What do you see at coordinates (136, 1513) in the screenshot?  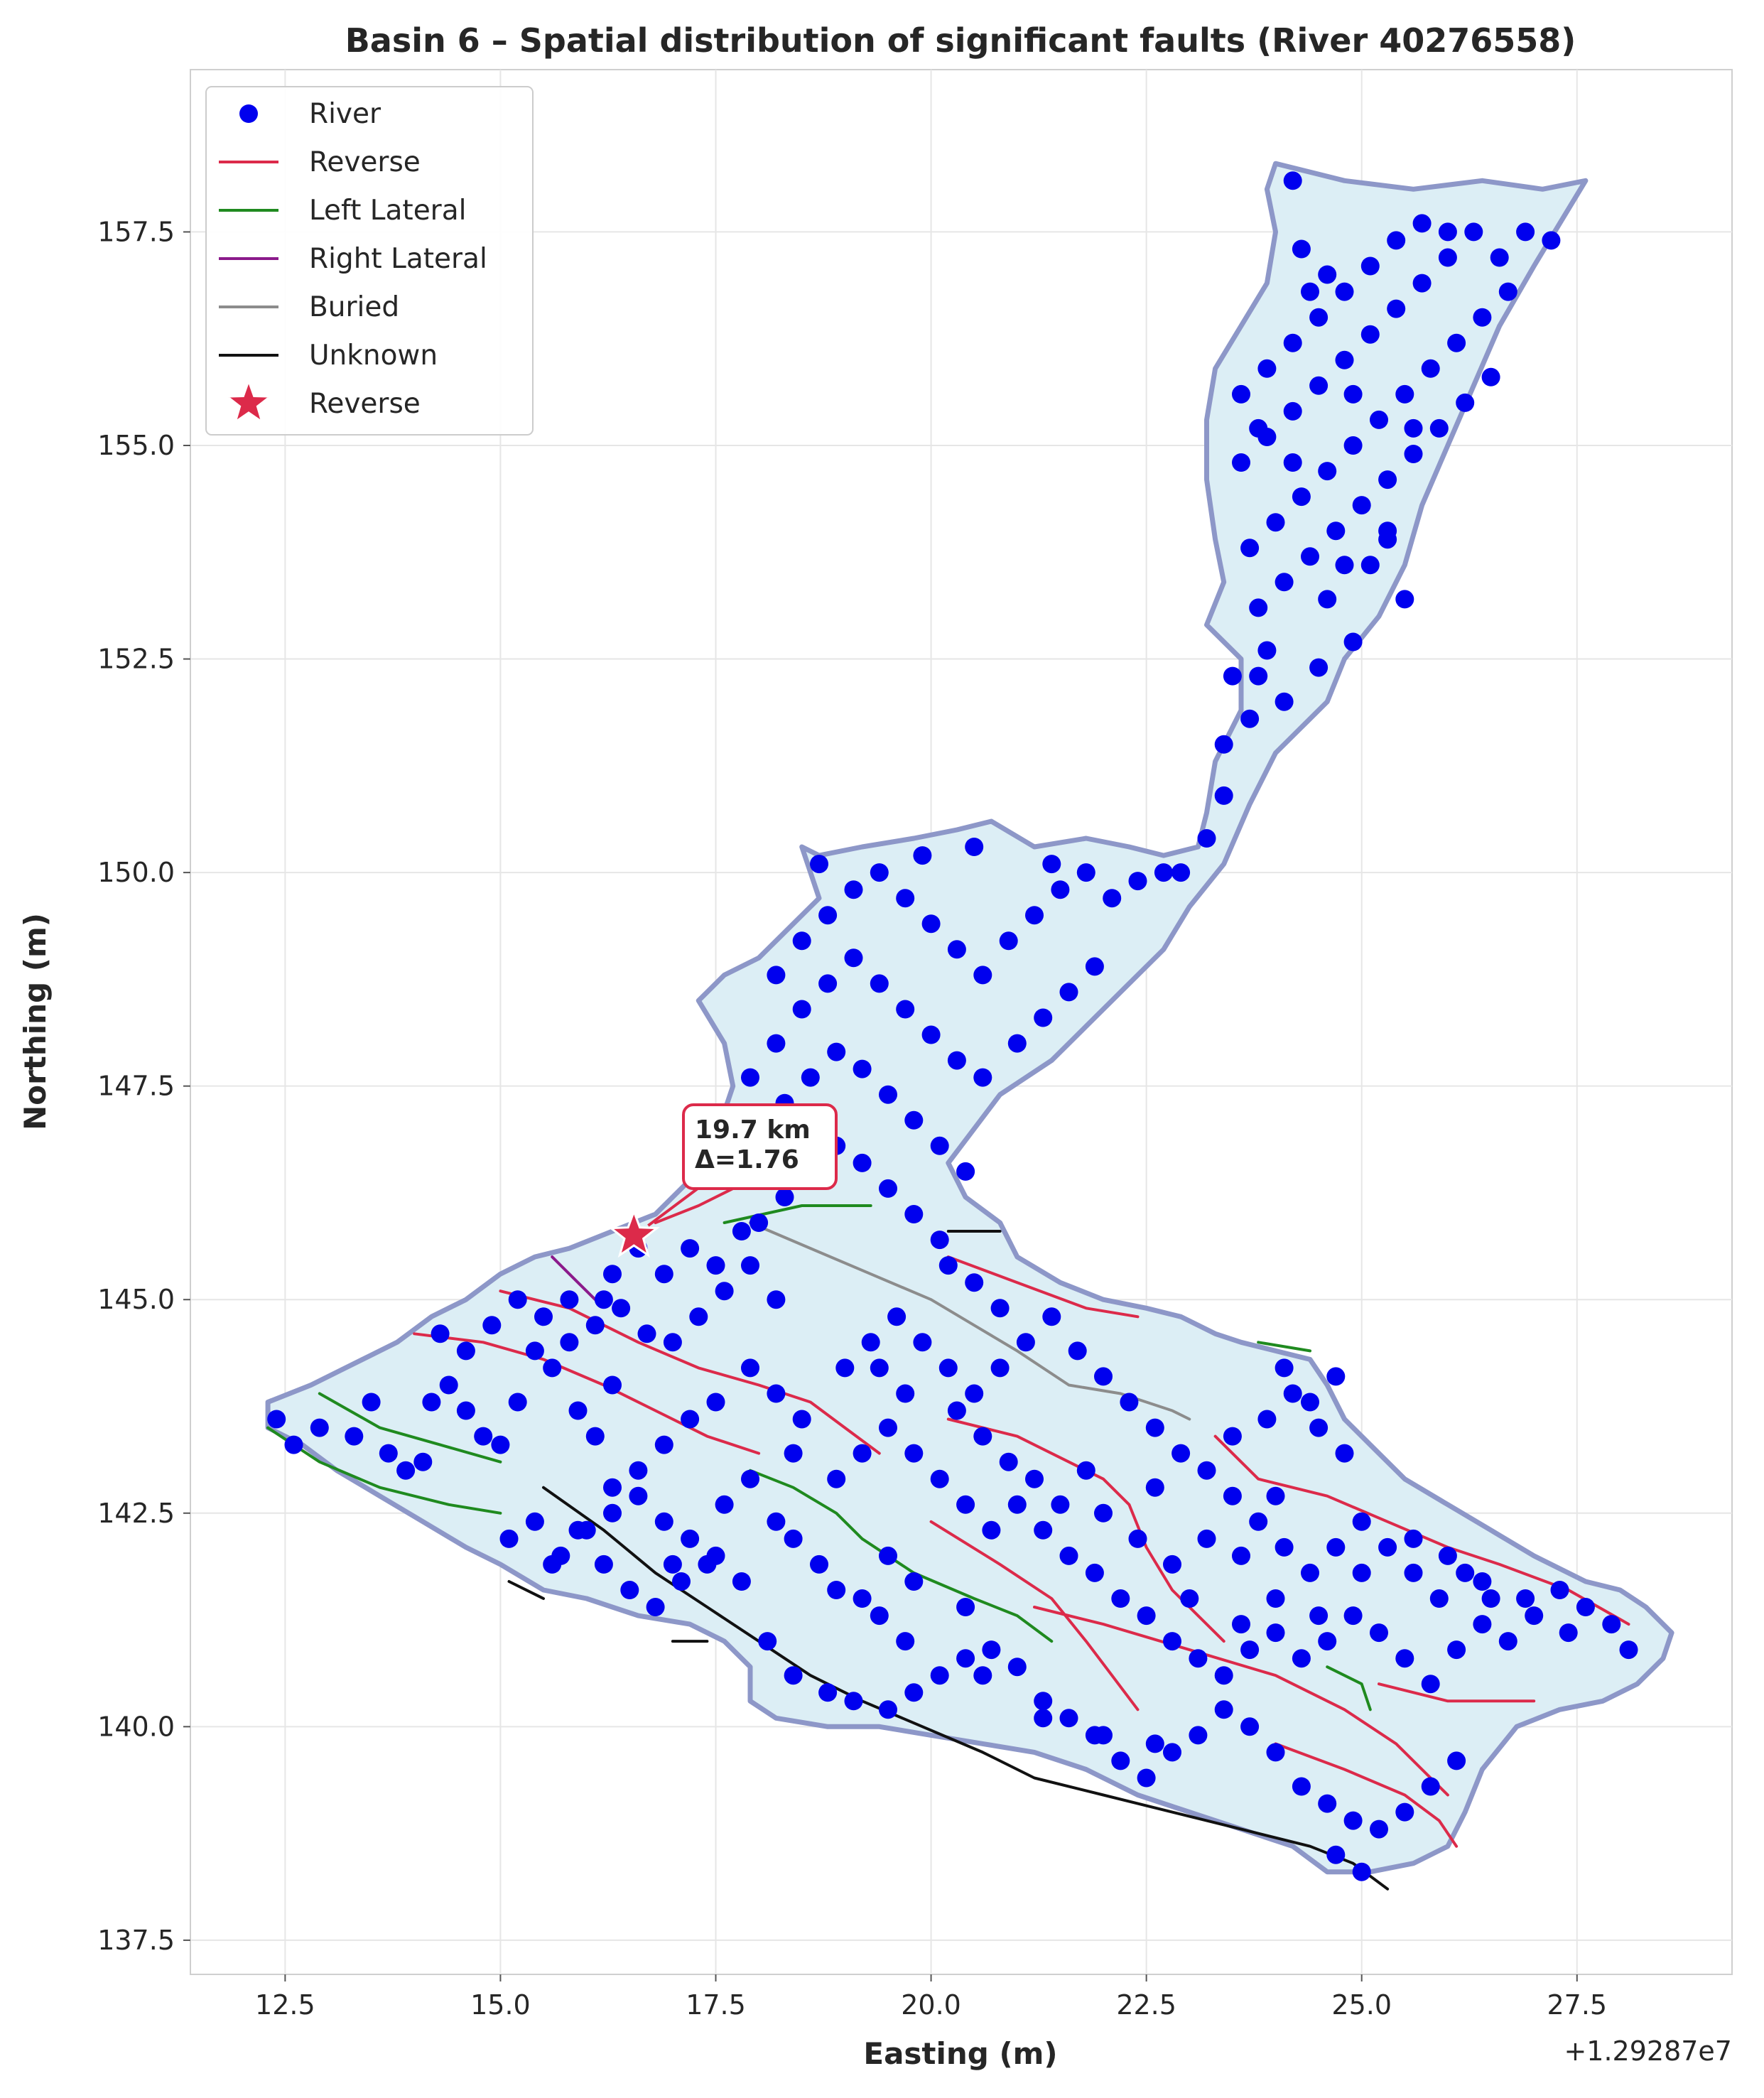 I see `y-tick-label: 142.5` at bounding box center [136, 1513].